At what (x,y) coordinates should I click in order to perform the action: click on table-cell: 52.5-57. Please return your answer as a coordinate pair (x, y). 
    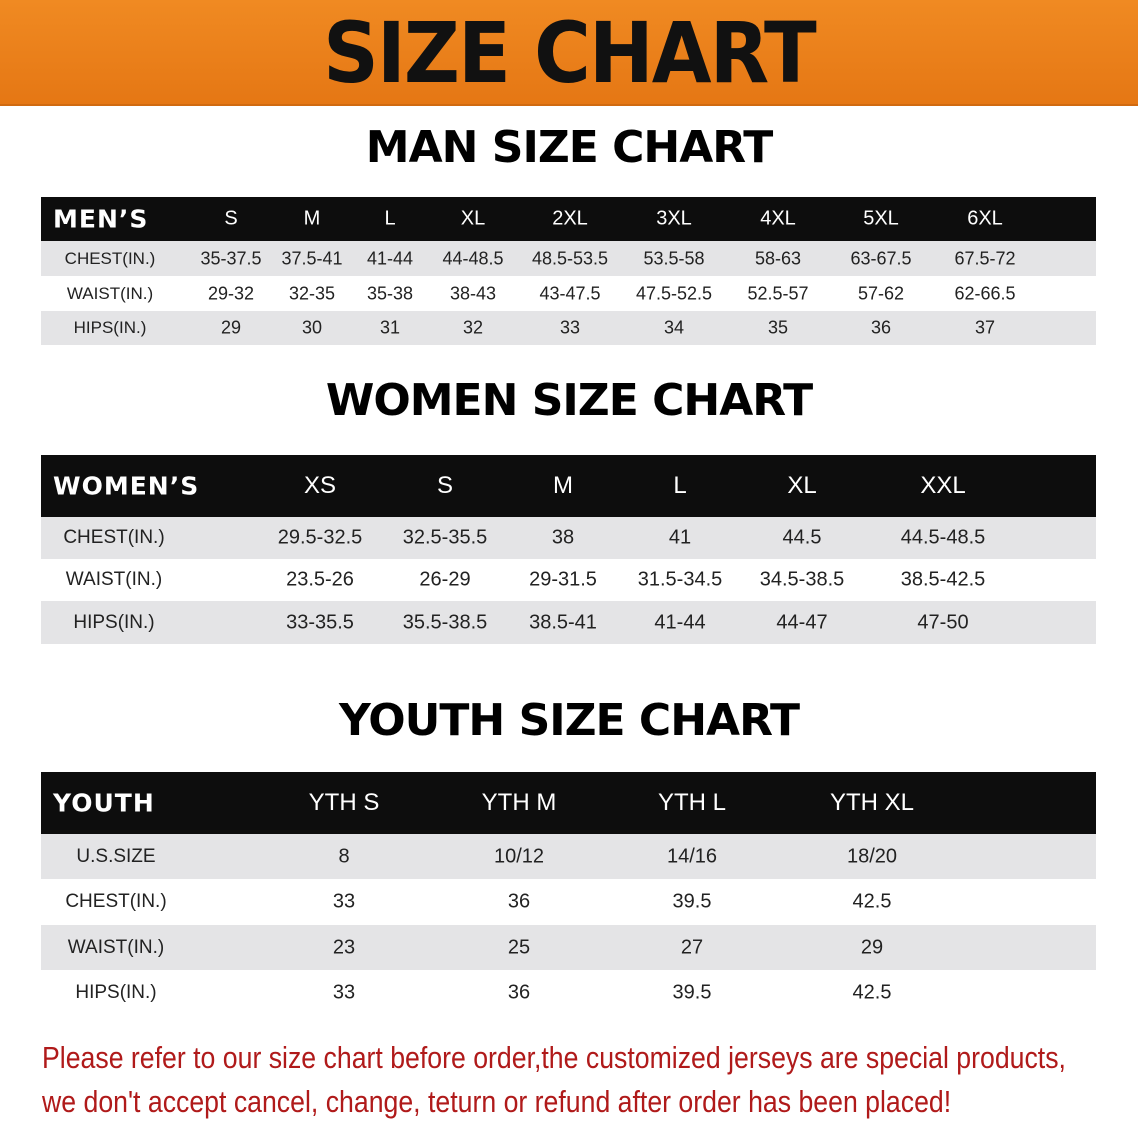
    Looking at the image, I should click on (778, 293).